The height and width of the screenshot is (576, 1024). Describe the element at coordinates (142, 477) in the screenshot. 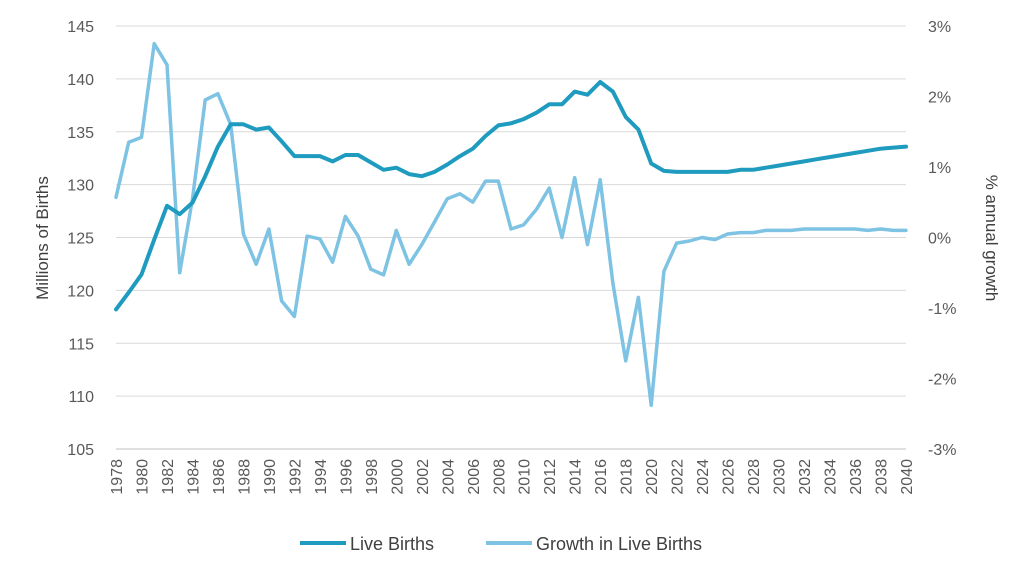

I see `x-tick-label: 1980` at that location.